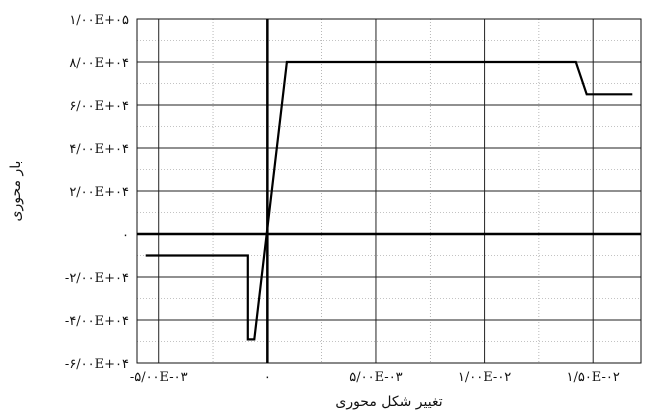 This screenshot has width=651, height=418. I want to click on y-tick-label: -۴/۰۰E+۰۴, so click(97, 321).